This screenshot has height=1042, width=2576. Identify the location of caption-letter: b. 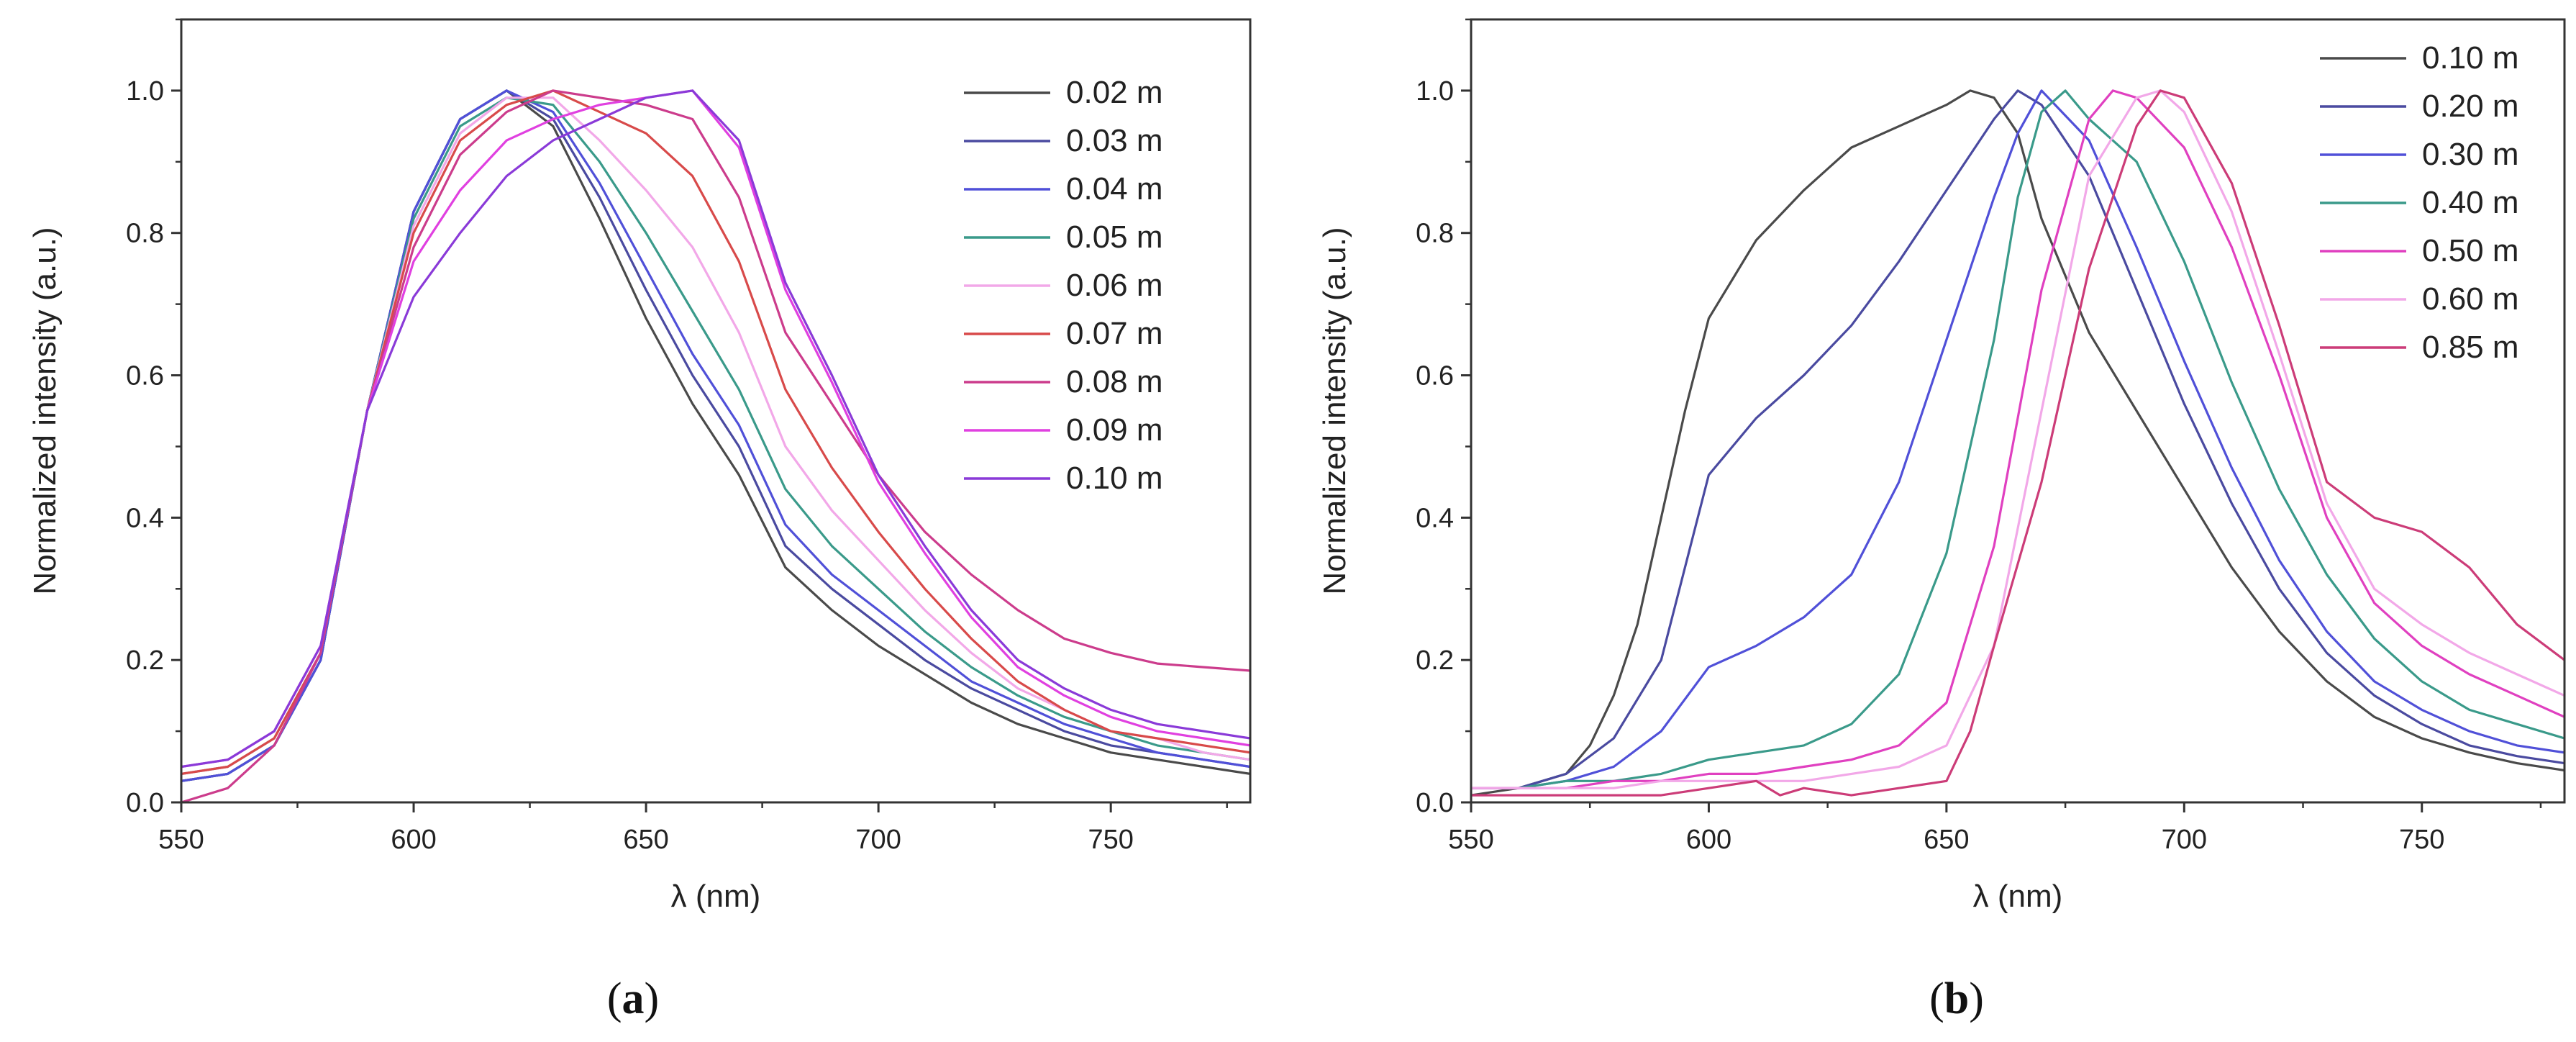
(1956, 998).